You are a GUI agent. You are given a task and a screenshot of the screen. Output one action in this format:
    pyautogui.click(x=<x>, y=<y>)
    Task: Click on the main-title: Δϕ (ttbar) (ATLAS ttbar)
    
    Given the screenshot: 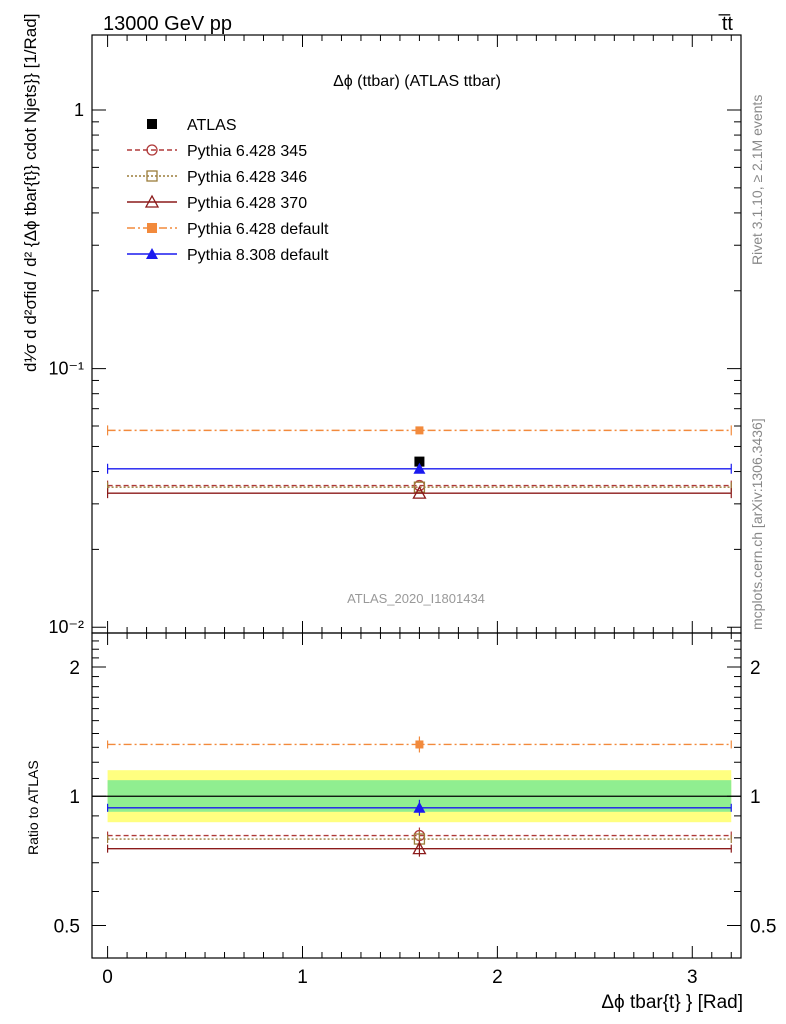 What is the action you would take?
    pyautogui.click(x=417, y=81)
    